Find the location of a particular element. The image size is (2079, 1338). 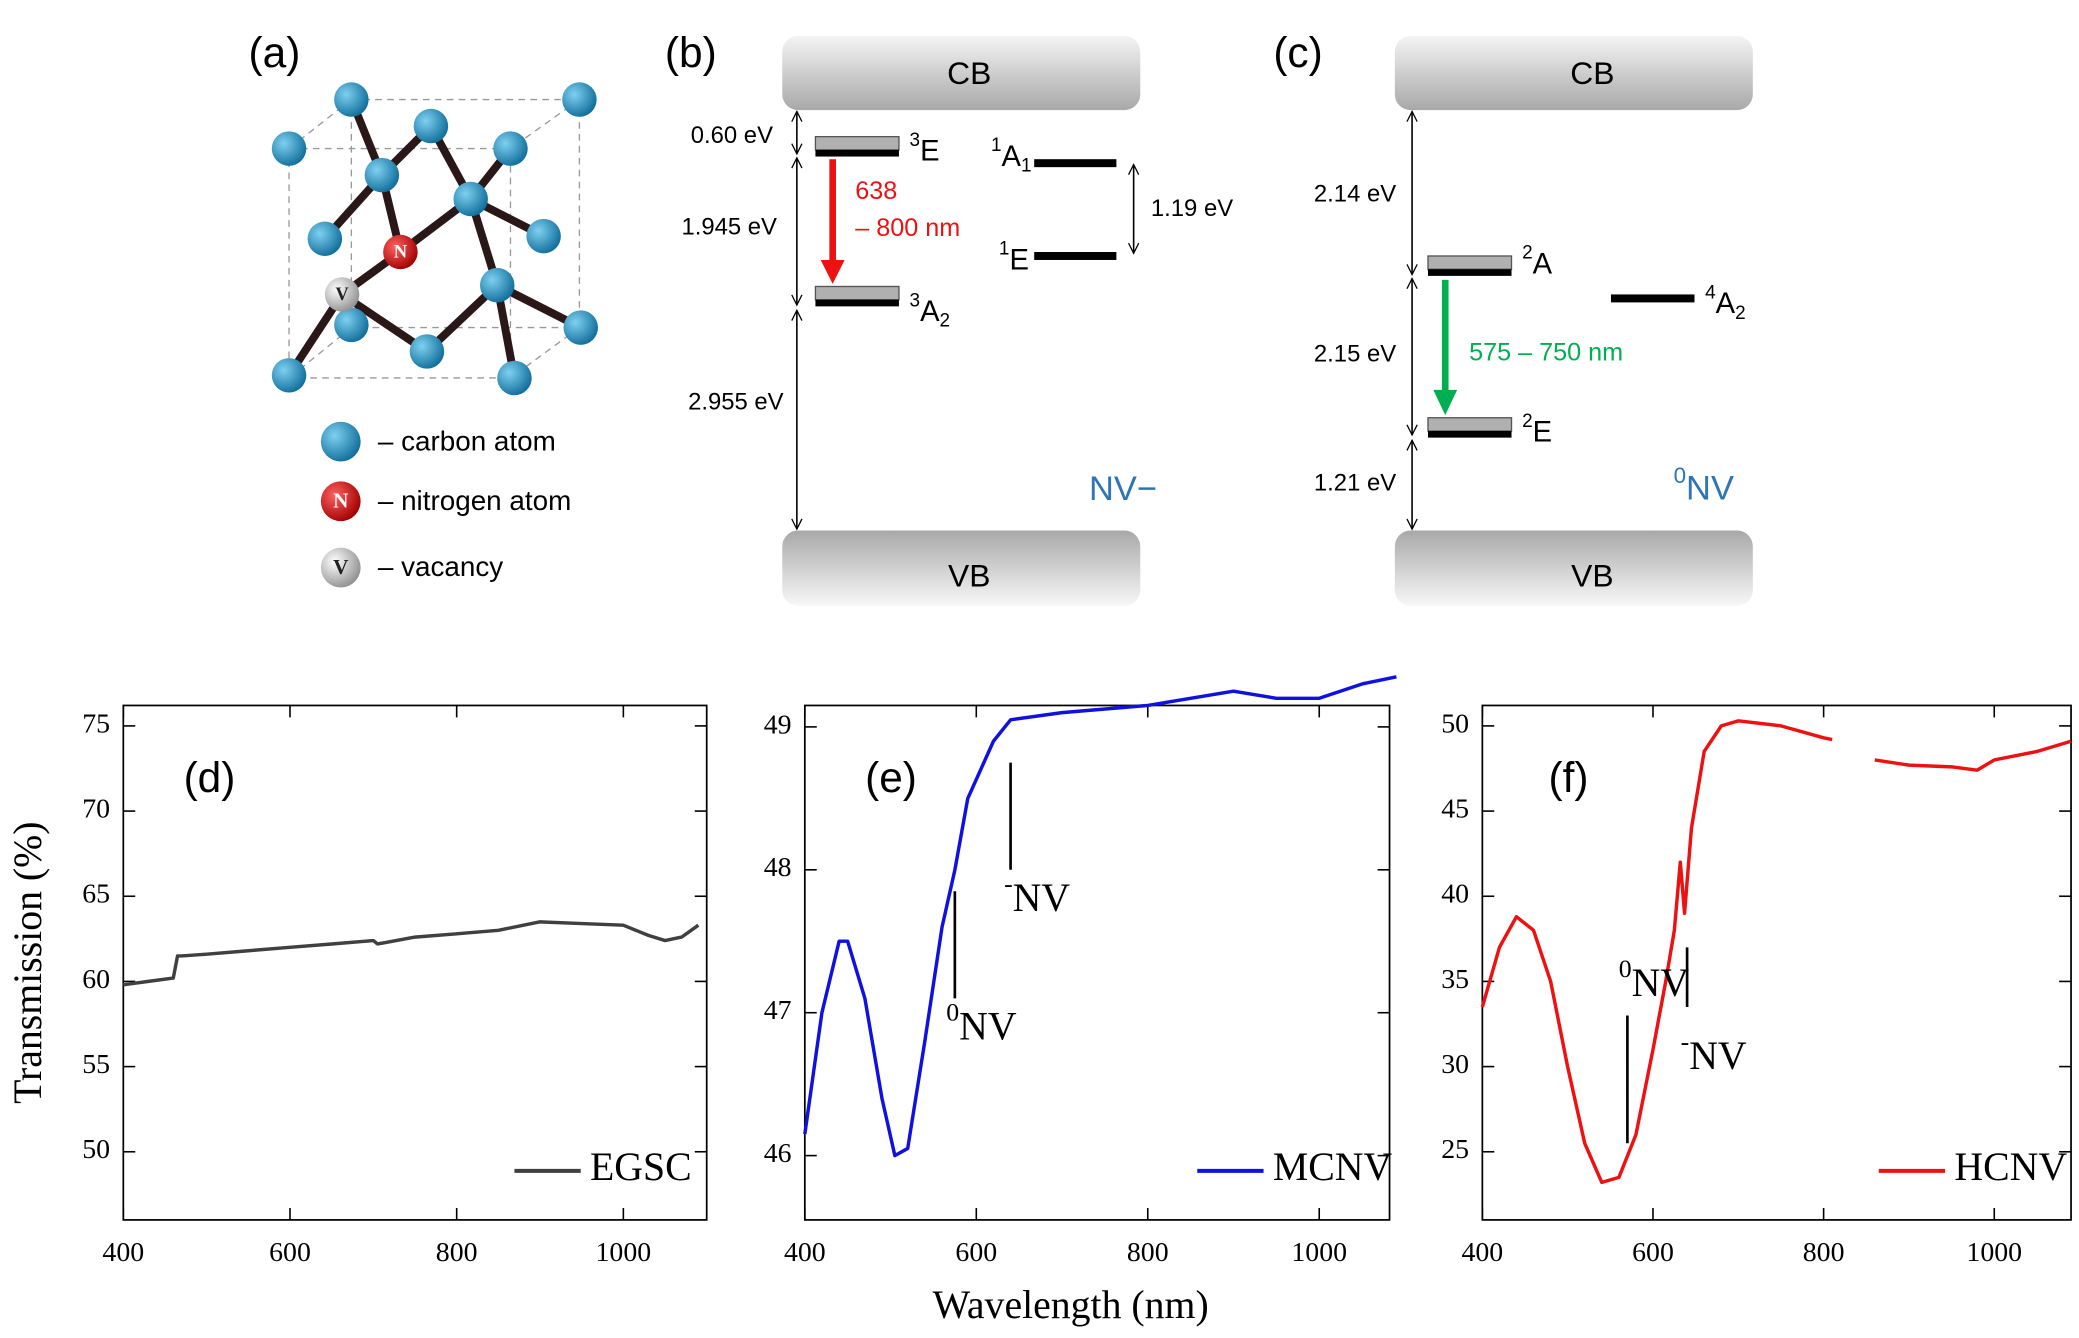

x-axis-title: Wavelength (nm) is located at coordinates (1071, 1305).